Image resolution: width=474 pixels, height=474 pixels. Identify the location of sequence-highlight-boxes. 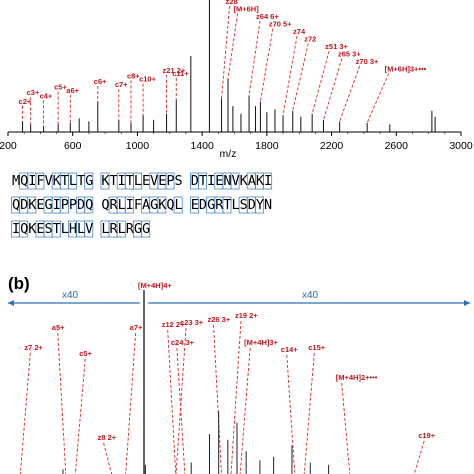
(142, 205).